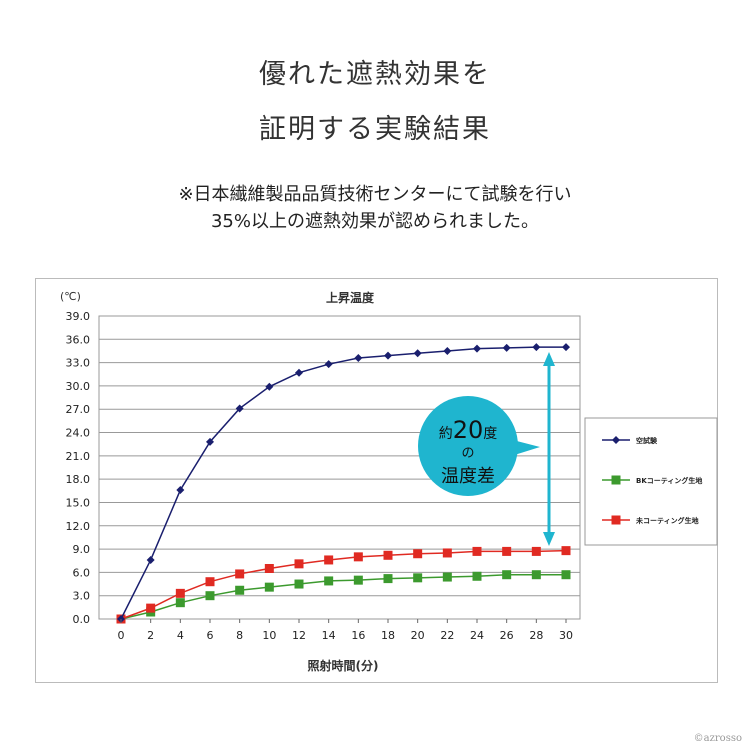 This screenshot has height=750, width=750. What do you see at coordinates (78, 386) in the screenshot?
I see `y-tick-label: 30.0` at bounding box center [78, 386].